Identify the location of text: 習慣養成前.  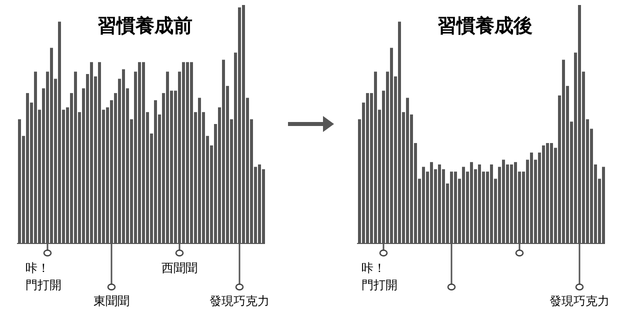
(145, 26).